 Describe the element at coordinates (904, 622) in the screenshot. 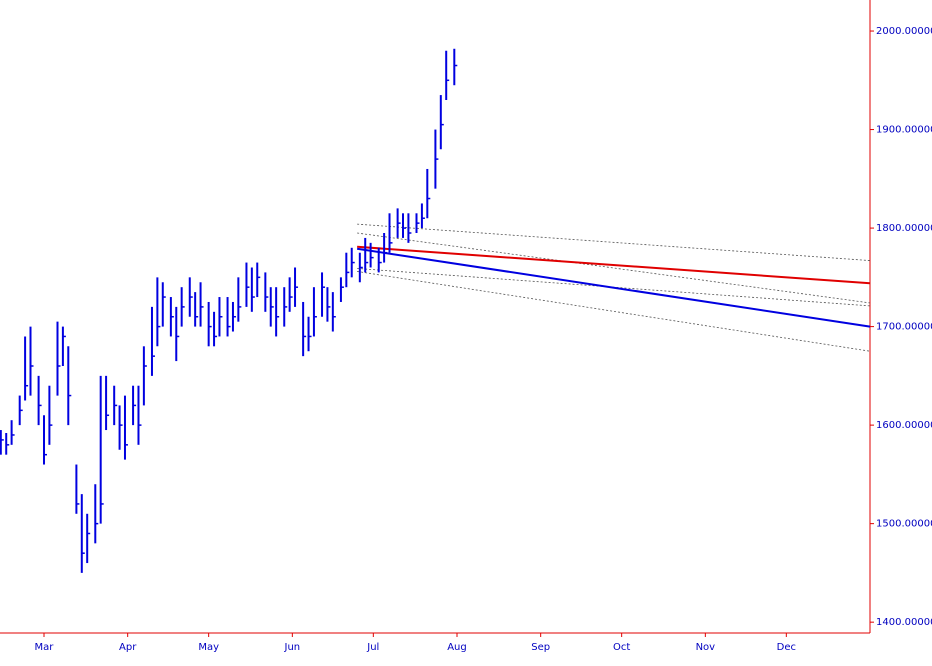

I see `y-tick-label: 1400.00000` at that location.